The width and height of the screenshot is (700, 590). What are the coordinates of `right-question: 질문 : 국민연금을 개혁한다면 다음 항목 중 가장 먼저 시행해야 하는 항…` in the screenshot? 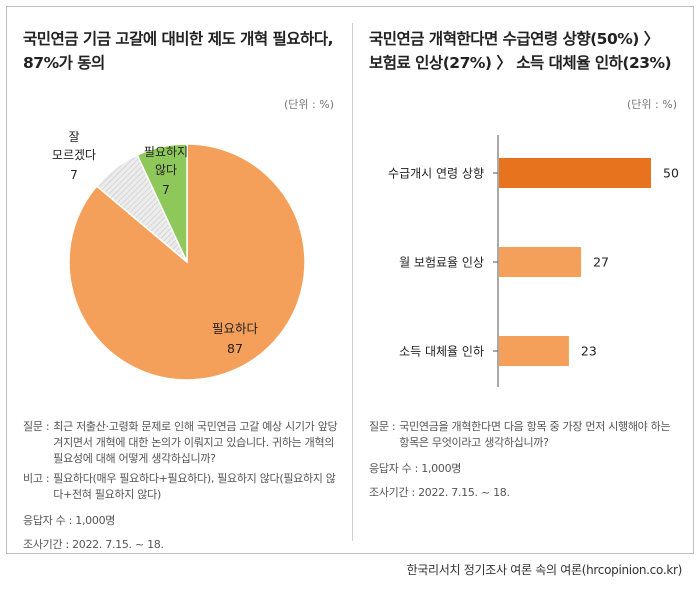 It's located at (524, 435).